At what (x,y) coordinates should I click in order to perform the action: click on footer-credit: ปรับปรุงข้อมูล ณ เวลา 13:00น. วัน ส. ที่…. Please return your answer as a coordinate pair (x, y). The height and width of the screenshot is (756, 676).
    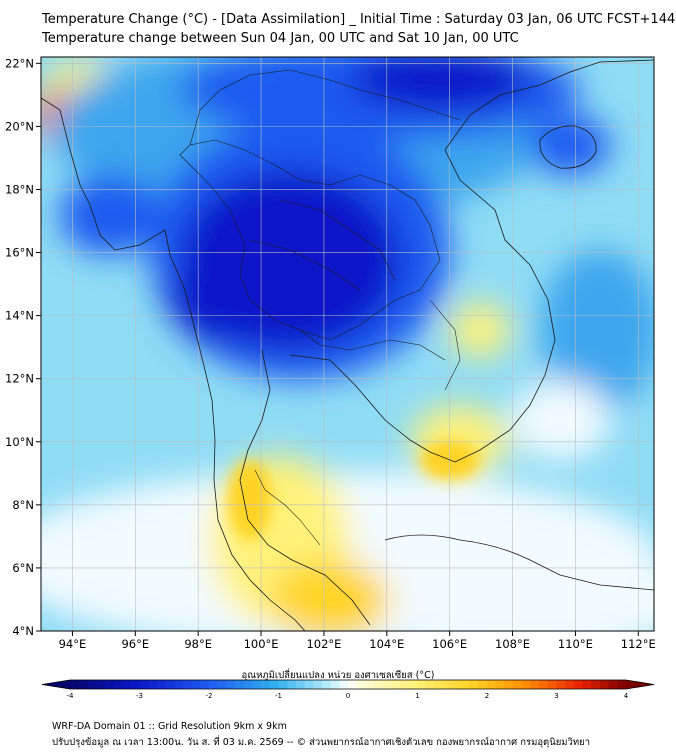
    Looking at the image, I should click on (321, 742).